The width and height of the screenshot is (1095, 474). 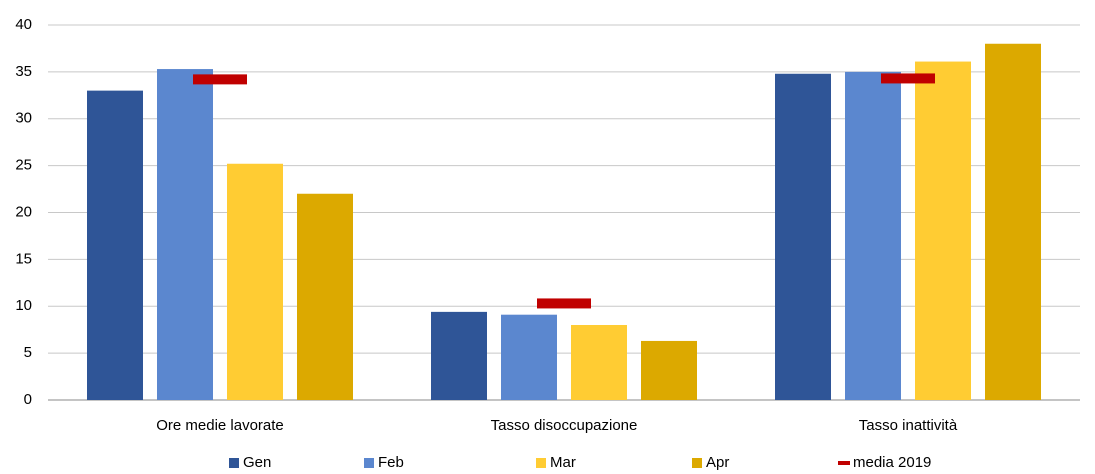 What do you see at coordinates (28, 399) in the screenshot?
I see `y-tick-label: 0` at bounding box center [28, 399].